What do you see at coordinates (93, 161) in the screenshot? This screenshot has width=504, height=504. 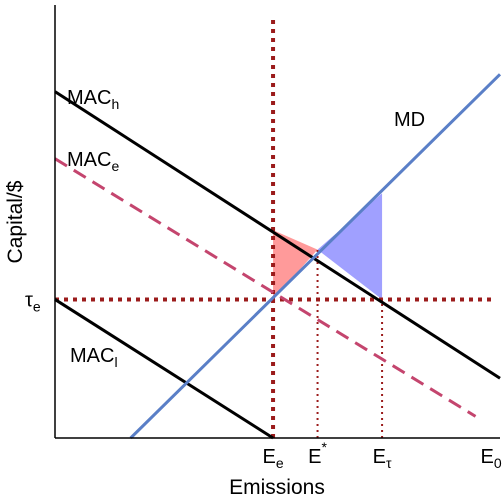 I see `series-label-mace: MACe` at bounding box center [93, 161].